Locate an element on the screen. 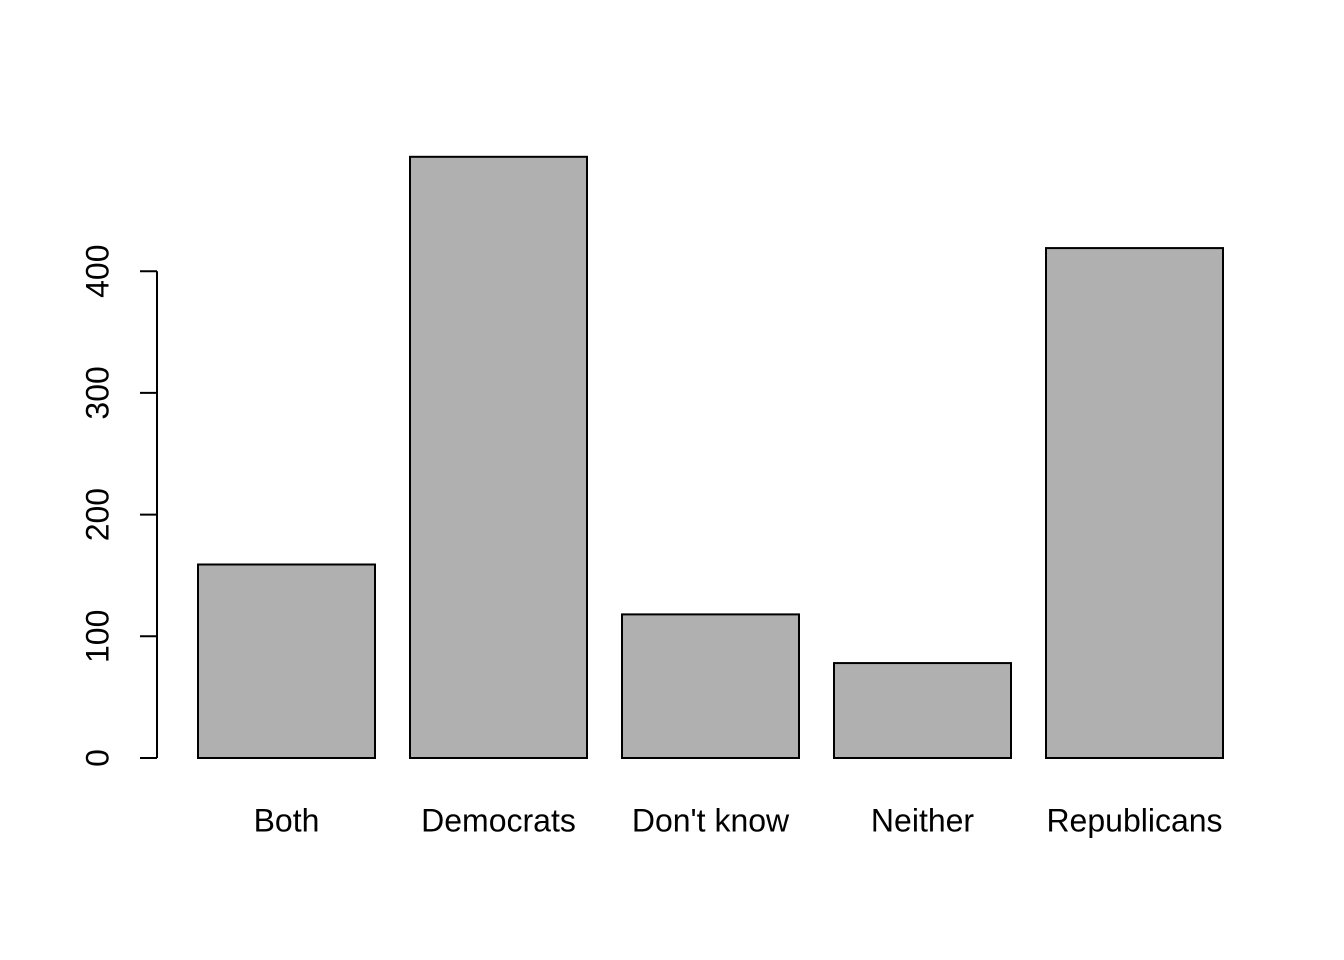 This screenshot has width=1344, height=960. x-tick-label-both: Both is located at coordinates (287, 820).